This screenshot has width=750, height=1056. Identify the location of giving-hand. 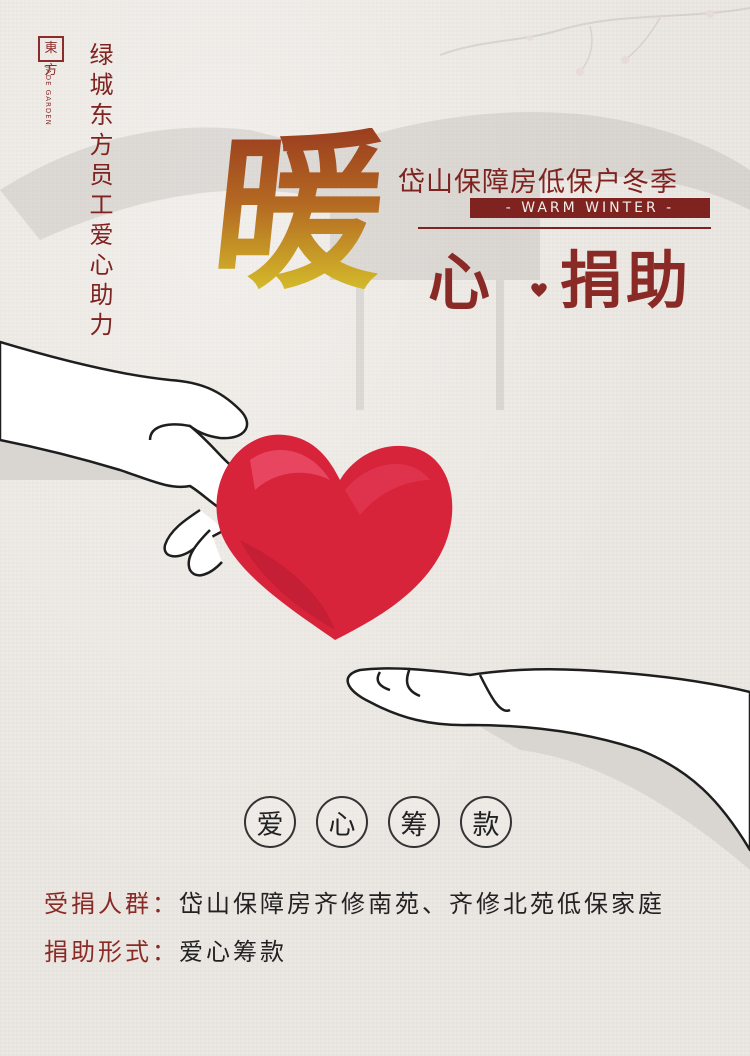
(133, 458).